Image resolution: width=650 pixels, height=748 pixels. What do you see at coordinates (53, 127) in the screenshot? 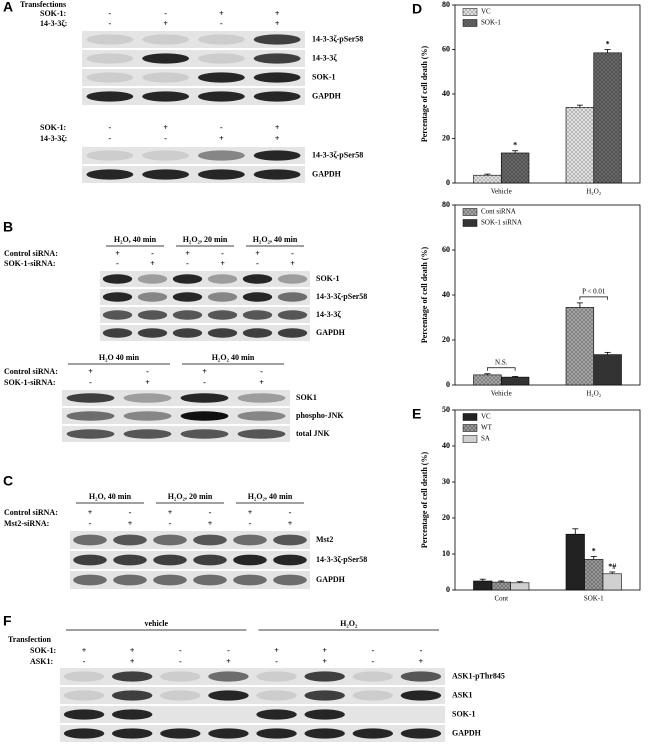
I see `row-label: SOK-1:` at bounding box center [53, 127].